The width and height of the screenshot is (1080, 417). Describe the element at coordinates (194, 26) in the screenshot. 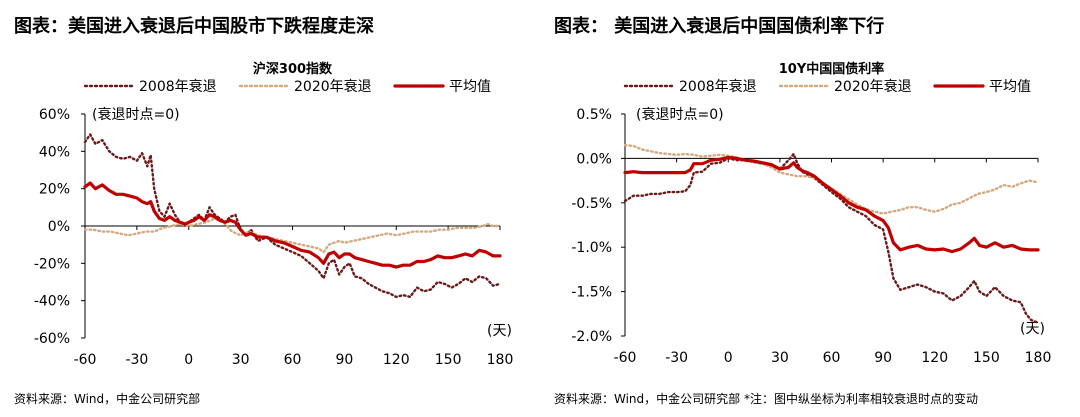

I see `figure-title: 图表：美国进入衰退后中国股市下跌程度走深` at that location.